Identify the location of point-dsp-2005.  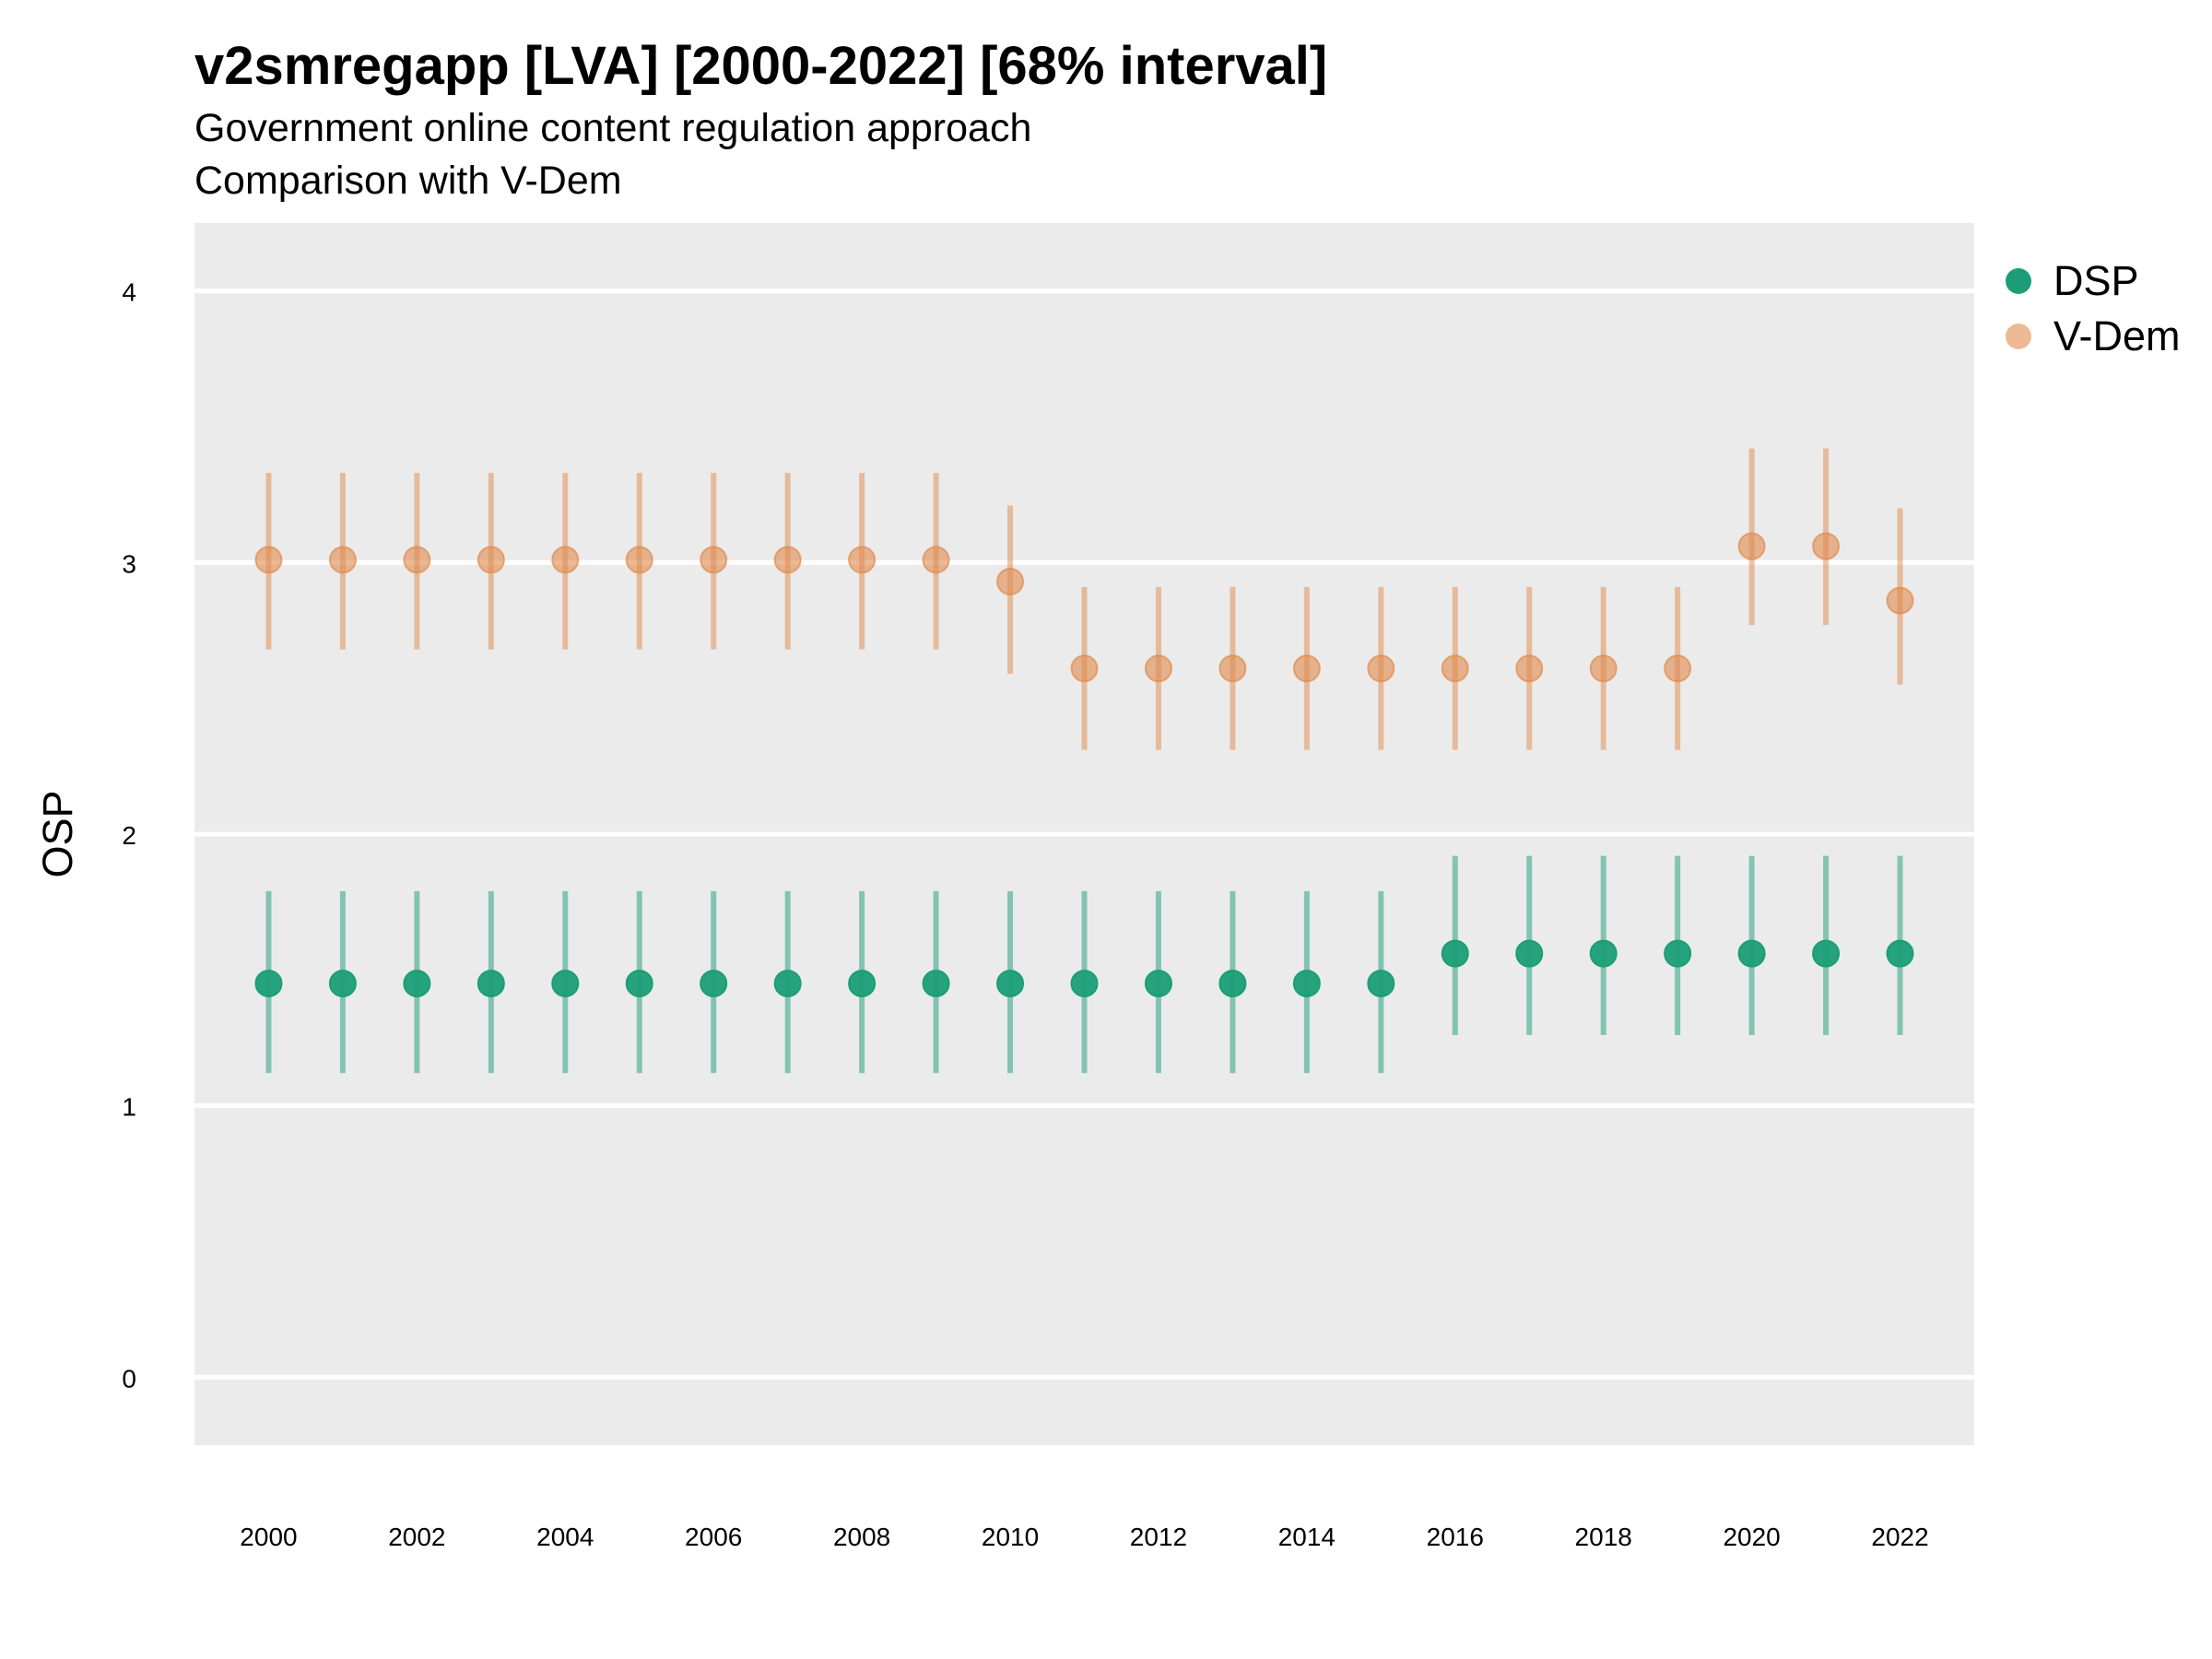
(639, 984).